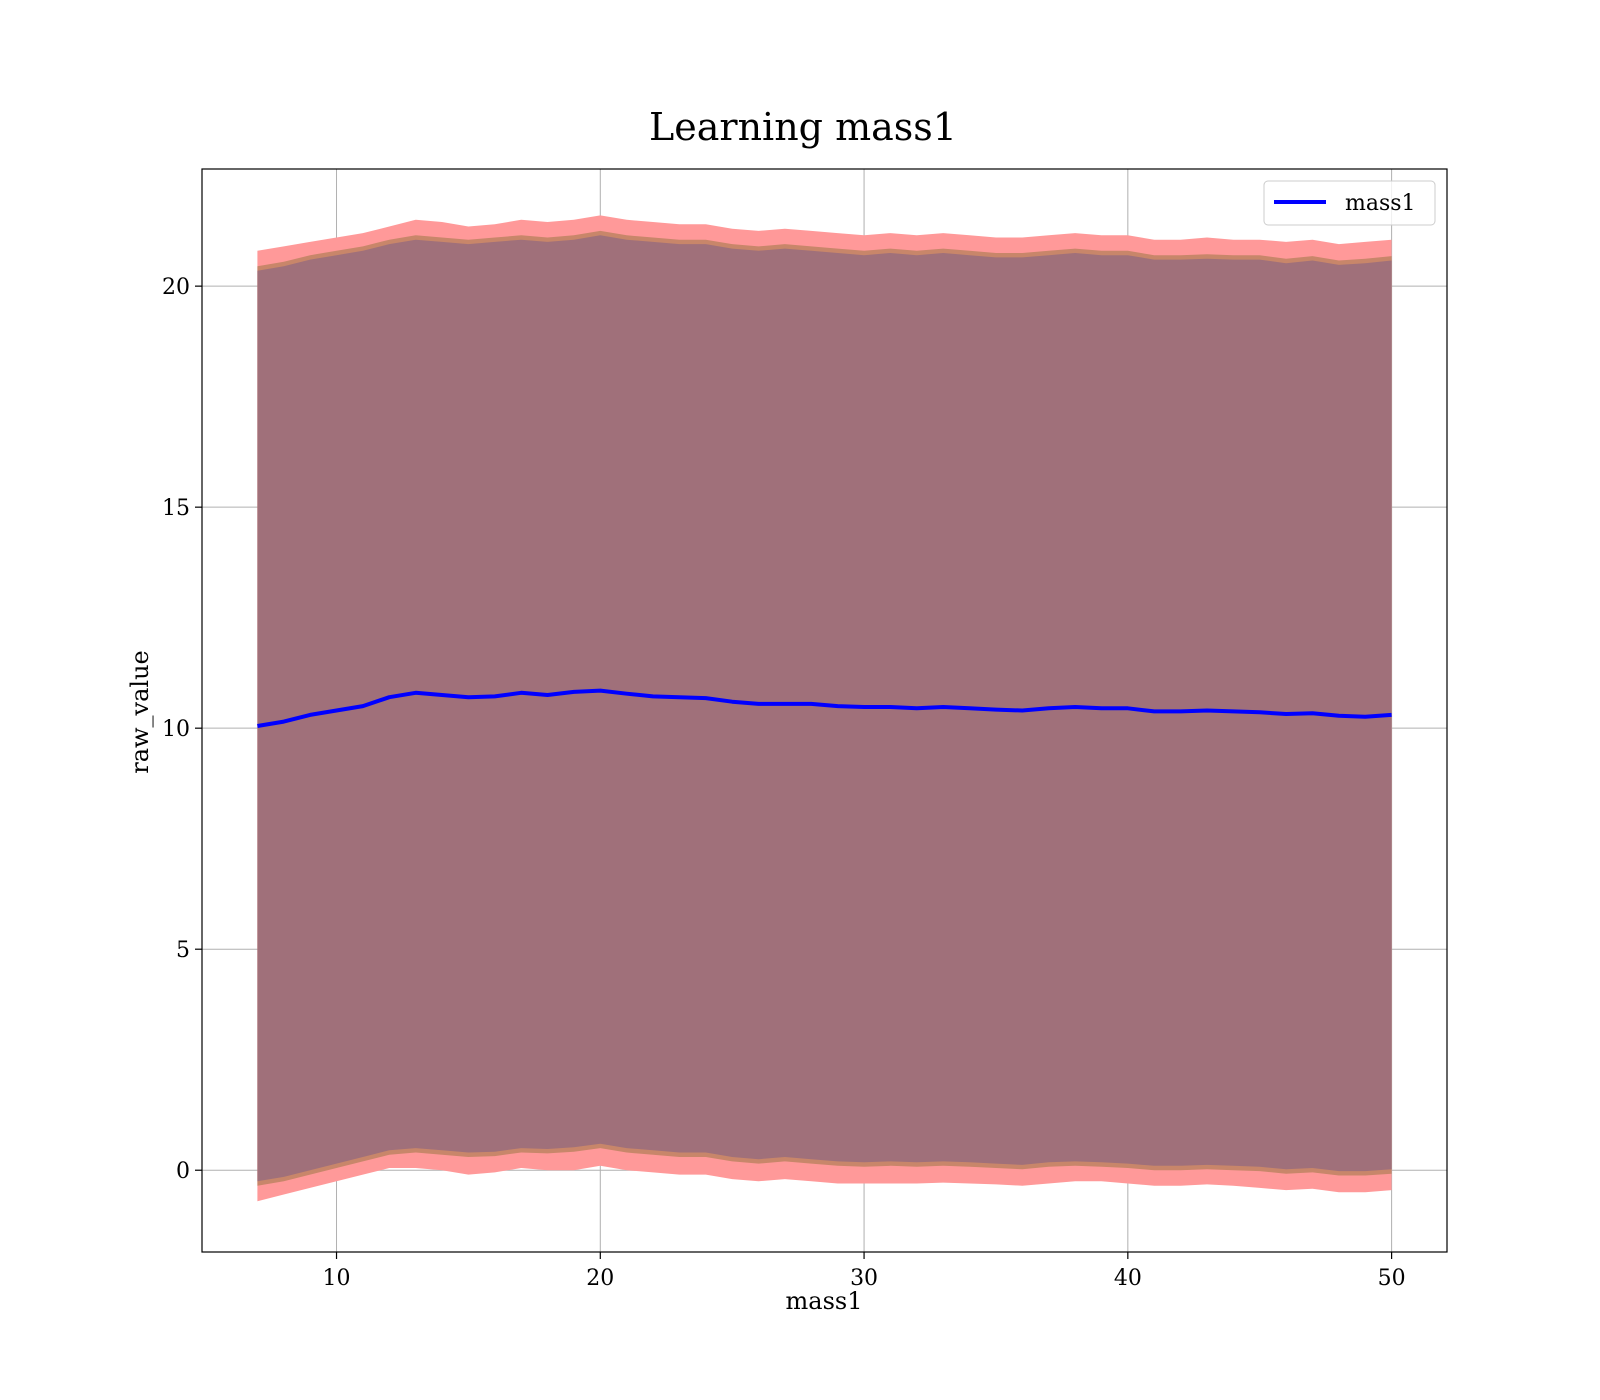  I want to click on x-axis-label: mass1, so click(824, 1301).